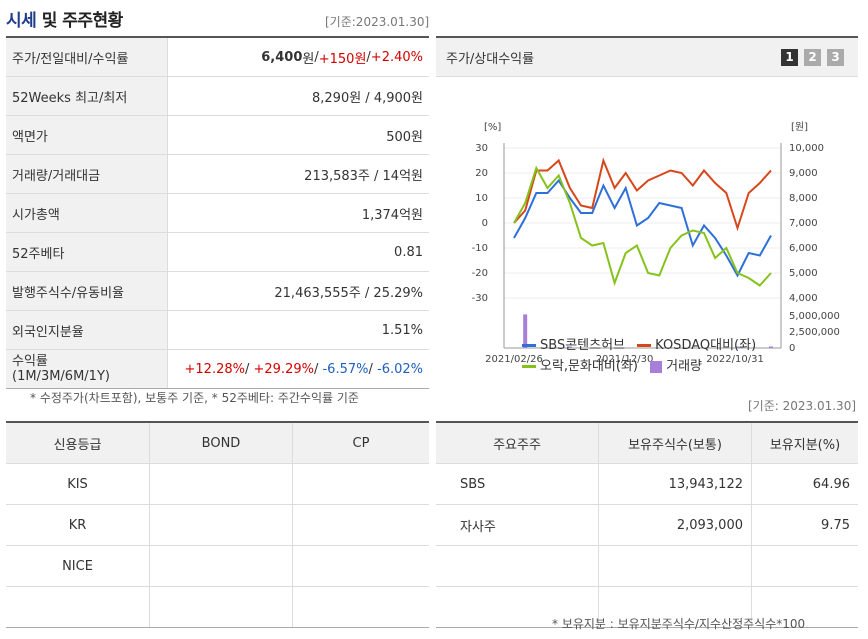 The height and width of the screenshot is (639, 868). Describe the element at coordinates (78, 443) in the screenshot. I see `column-header: 신용등급` at that location.